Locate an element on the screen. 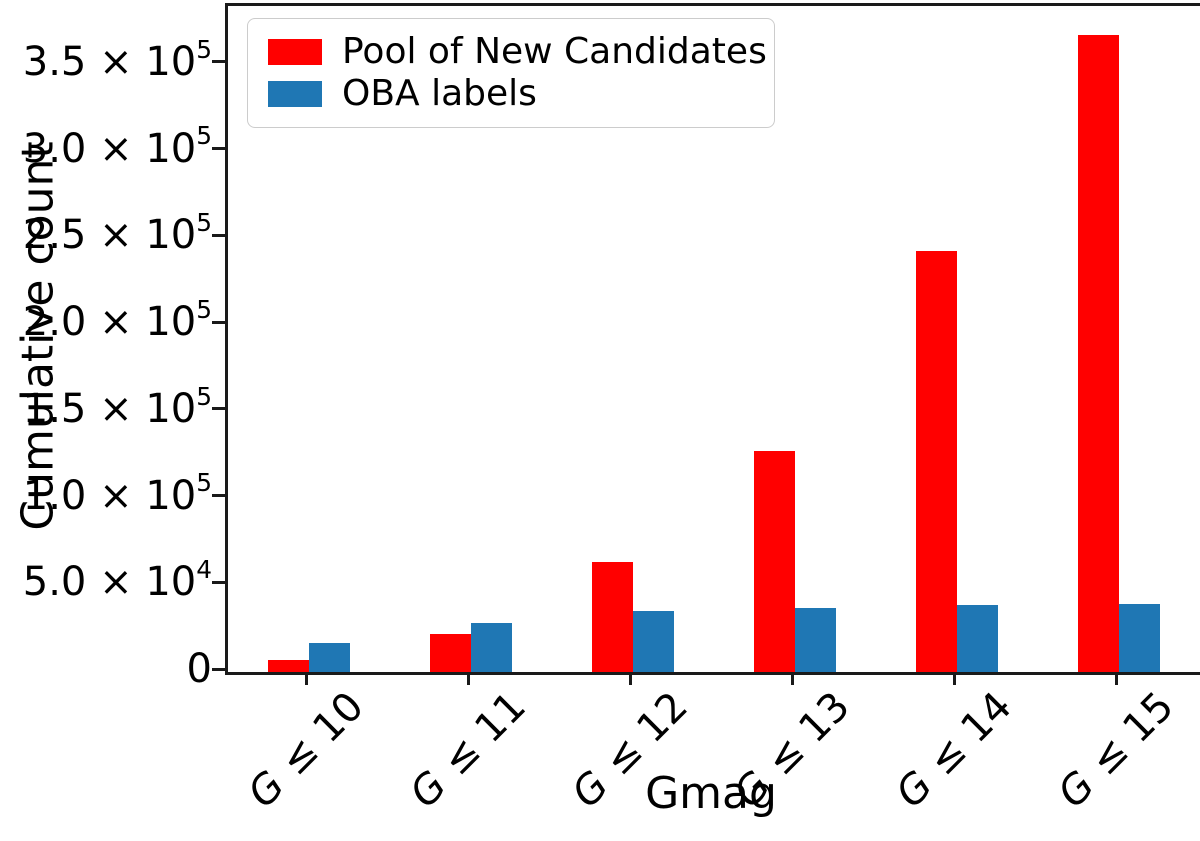  legend-label-oba-labels: OBA labels is located at coordinates (439, 93).